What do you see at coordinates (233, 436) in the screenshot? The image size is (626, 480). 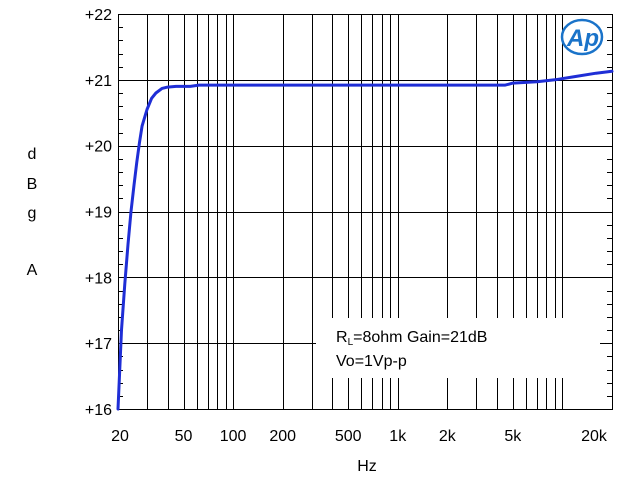 I see `x-tick-label: 100` at bounding box center [233, 436].